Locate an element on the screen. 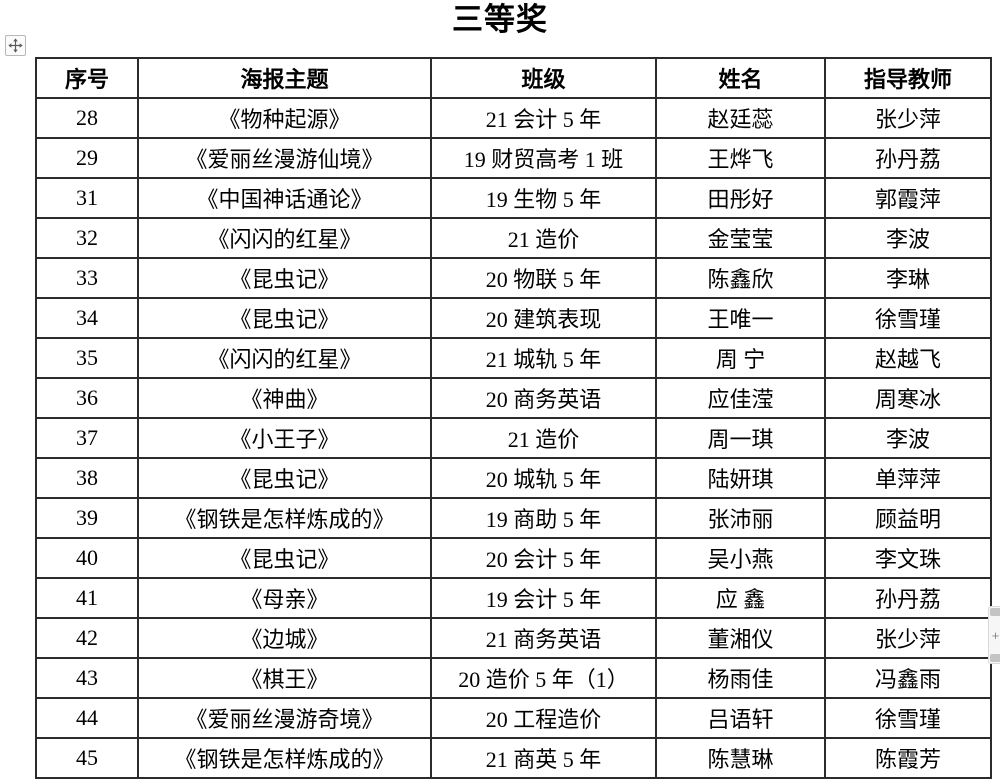  table-cell: 36 is located at coordinates (87, 398).